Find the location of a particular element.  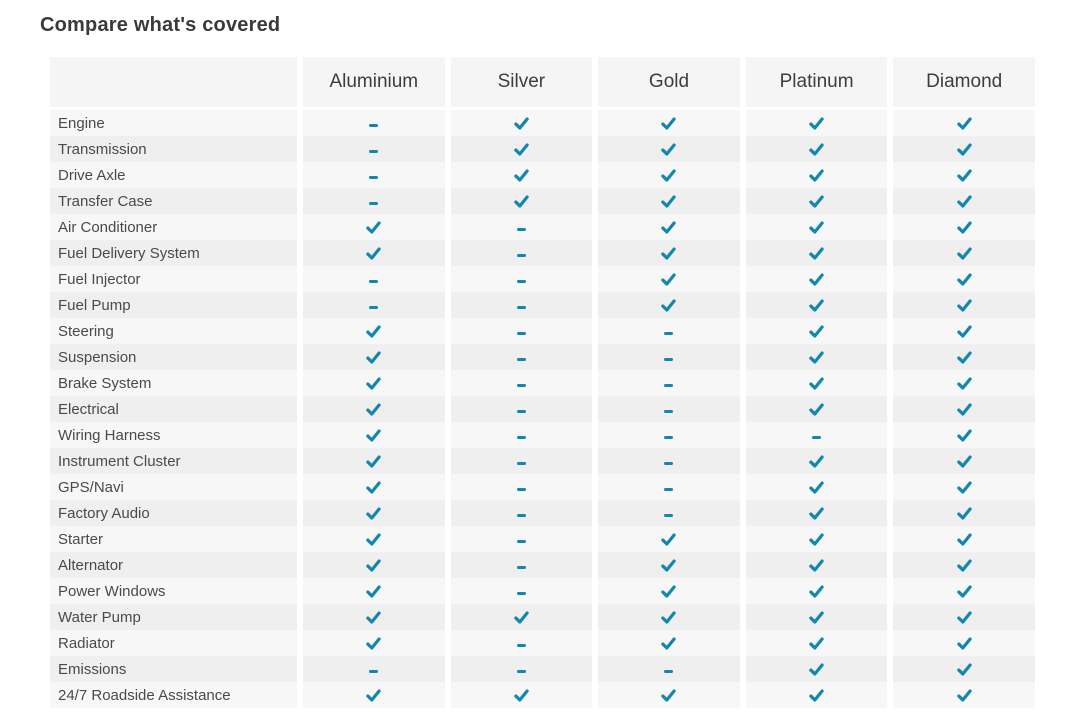

table-row: Emissions is located at coordinates (542, 669).